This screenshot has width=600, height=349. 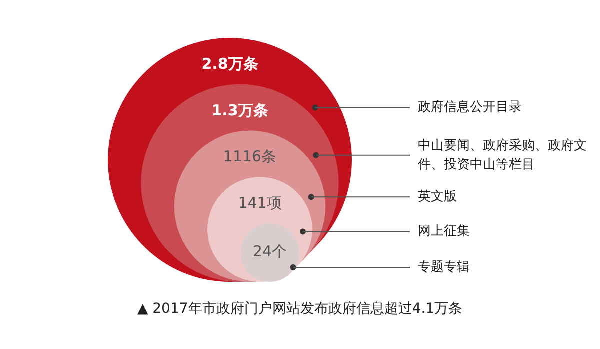 What do you see at coordinates (437, 196) in the screenshot?
I see `category-label: 英文版` at bounding box center [437, 196].